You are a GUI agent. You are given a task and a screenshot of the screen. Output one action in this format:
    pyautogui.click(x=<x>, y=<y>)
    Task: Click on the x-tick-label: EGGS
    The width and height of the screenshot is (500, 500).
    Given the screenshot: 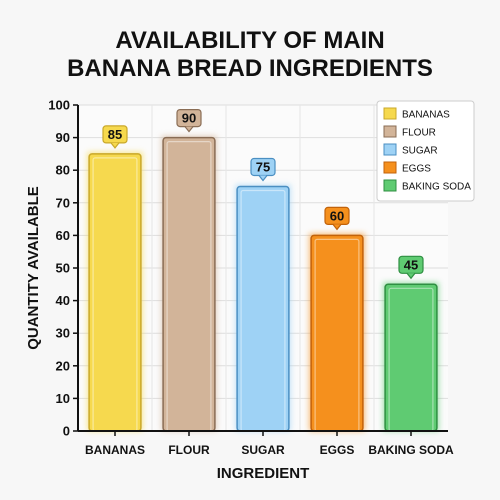 What is the action you would take?
    pyautogui.click(x=337, y=450)
    